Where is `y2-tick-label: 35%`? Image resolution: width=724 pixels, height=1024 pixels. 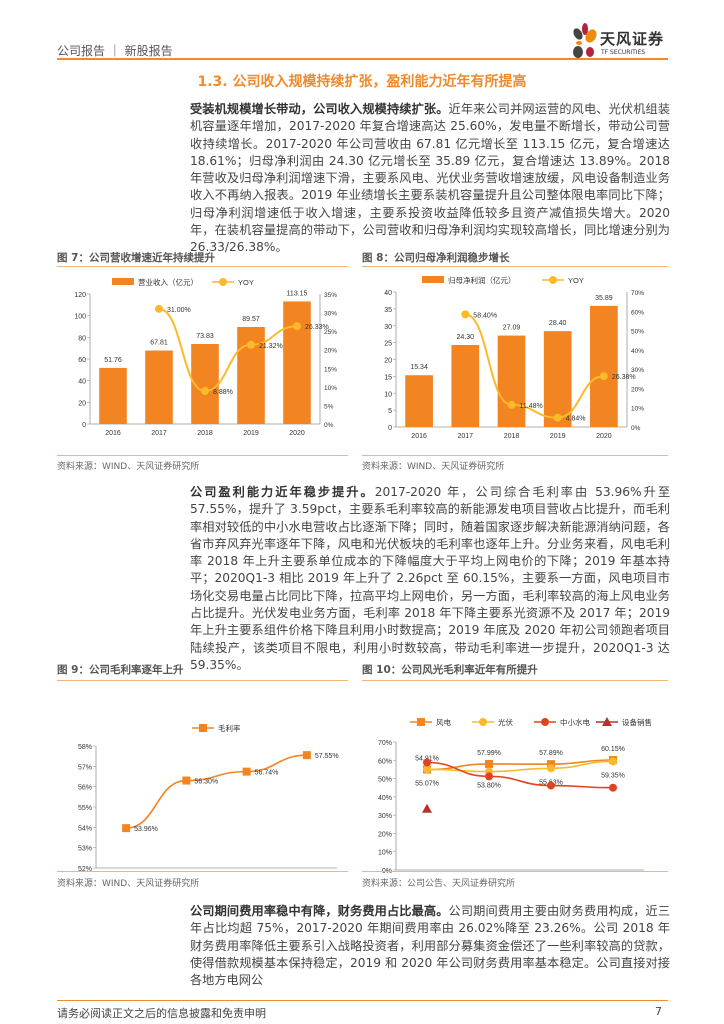 y2-tick-label: 35% is located at coordinates (330, 295).